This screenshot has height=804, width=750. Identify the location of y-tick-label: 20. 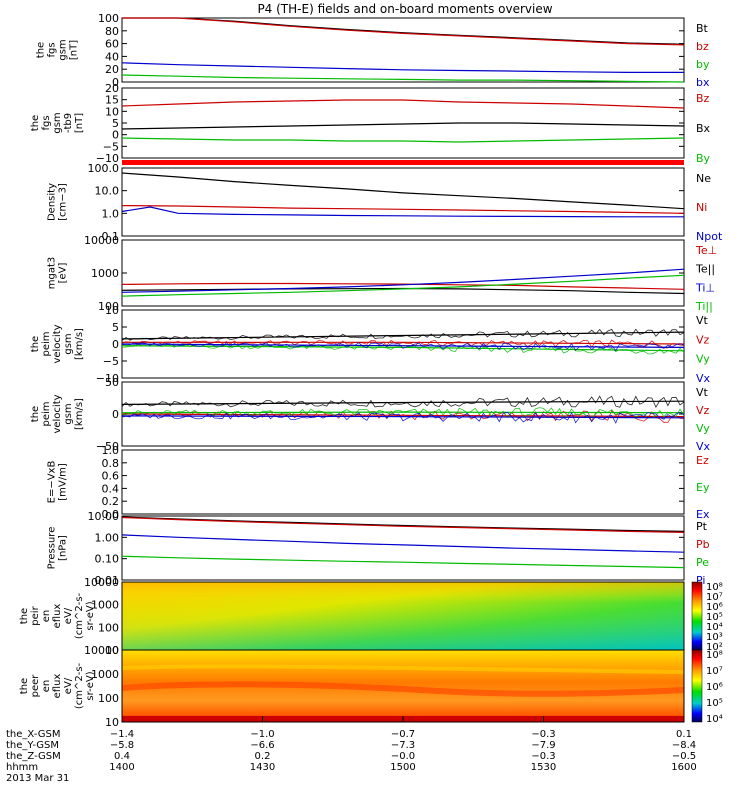
(112, 88).